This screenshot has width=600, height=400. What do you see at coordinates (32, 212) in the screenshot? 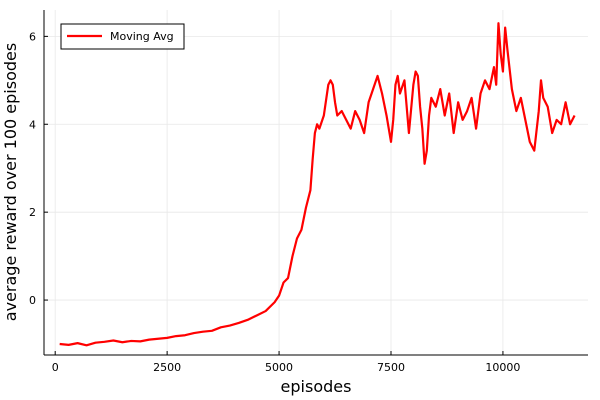
I see `y-tick-label: 2` at bounding box center [32, 212].